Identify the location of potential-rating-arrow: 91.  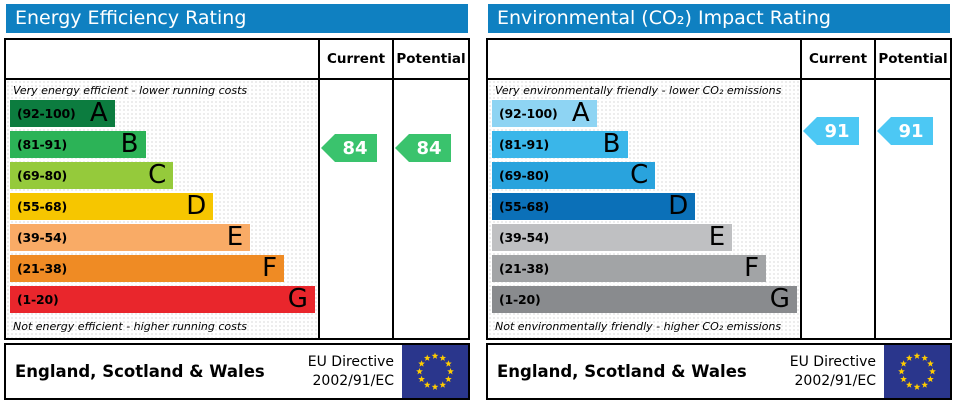
(905, 131).